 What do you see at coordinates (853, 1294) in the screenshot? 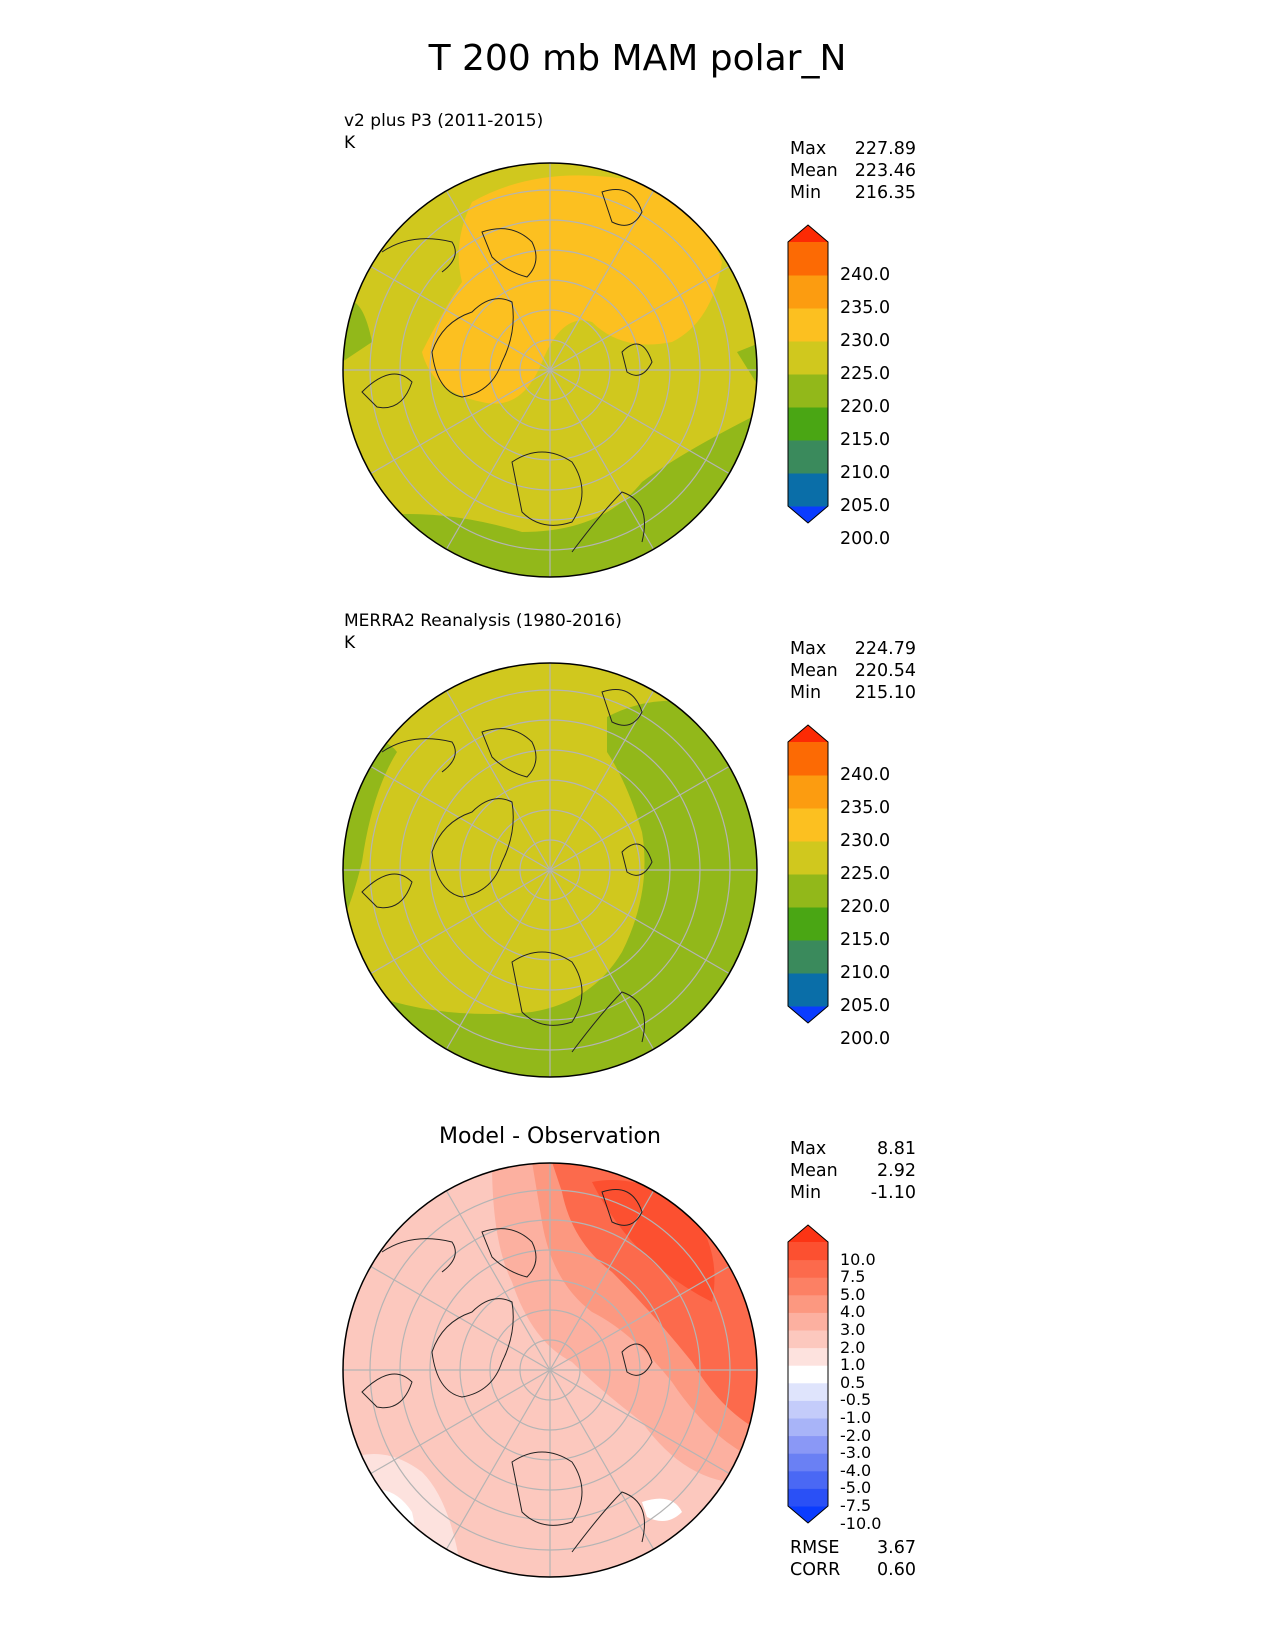
I see `colorbar-tick-label: 5.0` at bounding box center [853, 1294].